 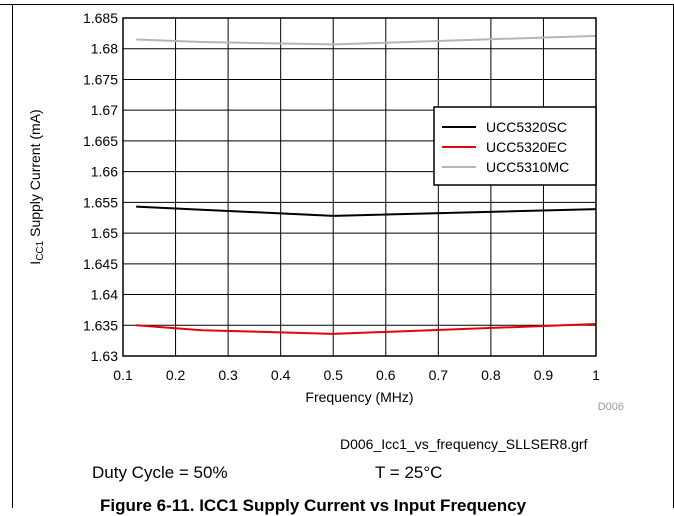 I want to click on graph-file-name: D006_Icc1_vs_frequency_SLLSER8.grf, so click(x=464, y=444).